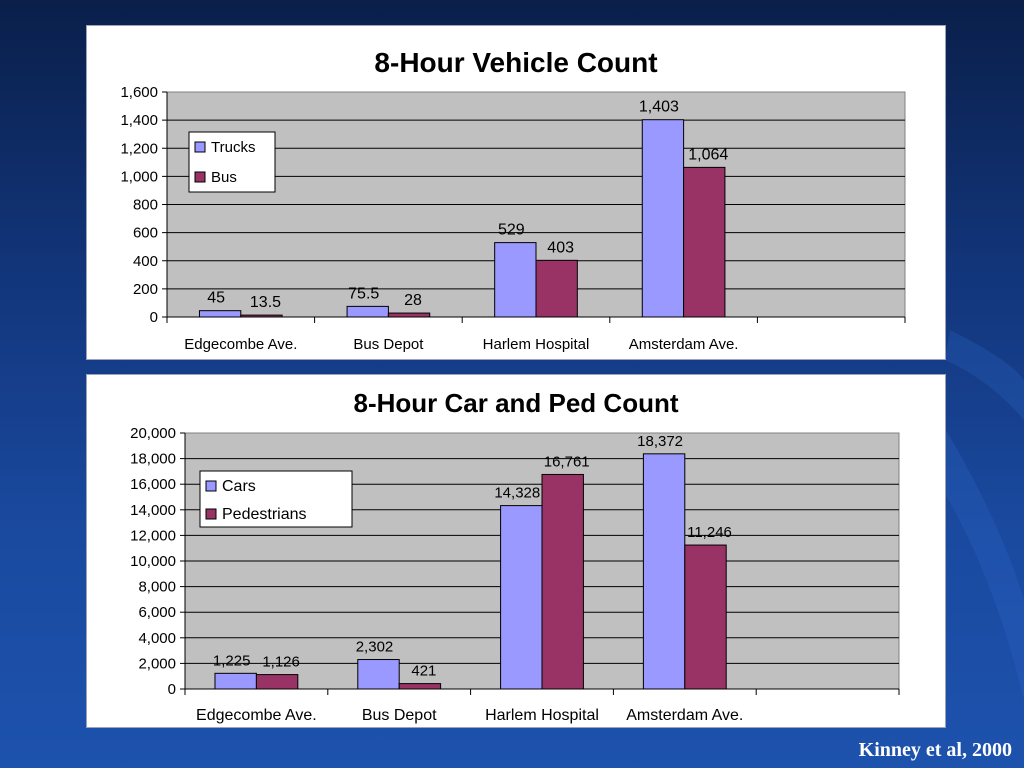  I want to click on data-label: 1,225, so click(232, 660).